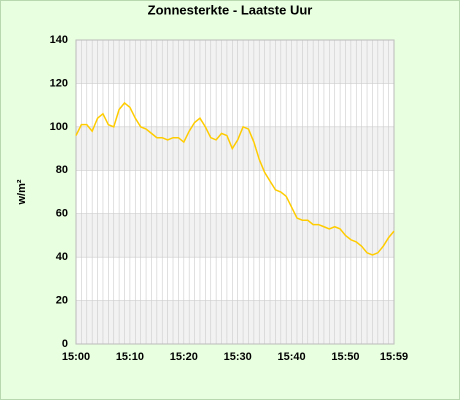  I want to click on x-tick-label: 15:10, so click(130, 357).